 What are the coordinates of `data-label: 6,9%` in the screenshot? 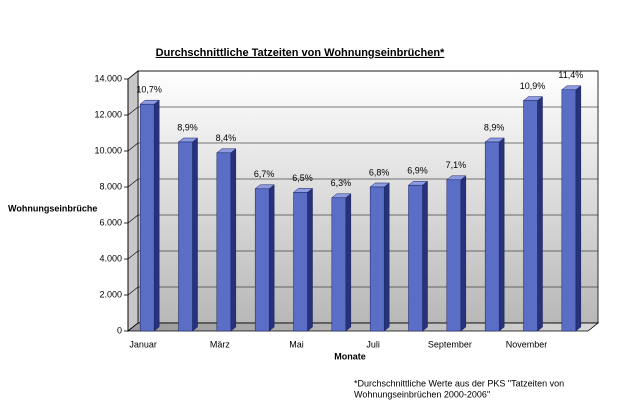 It's located at (417, 171).